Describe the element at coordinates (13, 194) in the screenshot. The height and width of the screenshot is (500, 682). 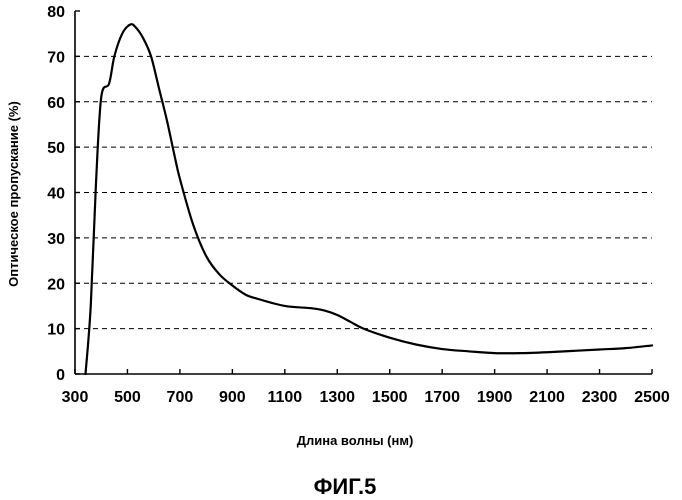
I see `y-axis-title: Оптическое пропускание (%)` at that location.